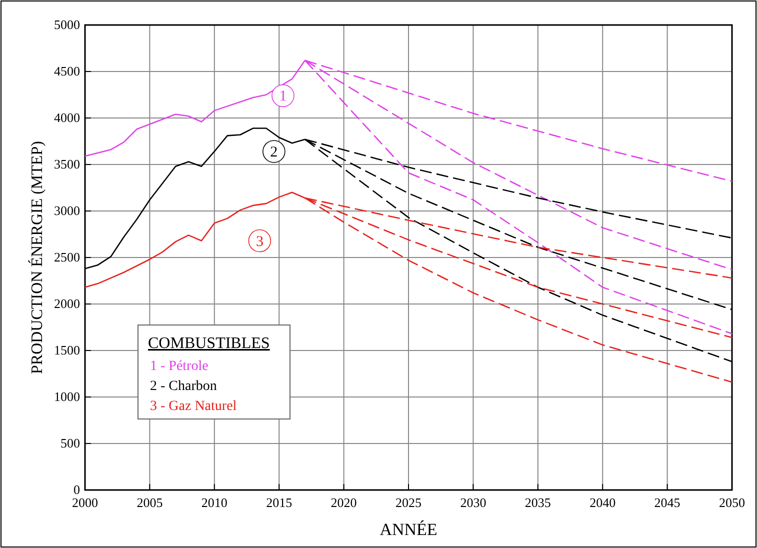  What do you see at coordinates (193, 406) in the screenshot?
I see `text: 3 - Gaz Naturel` at bounding box center [193, 406].